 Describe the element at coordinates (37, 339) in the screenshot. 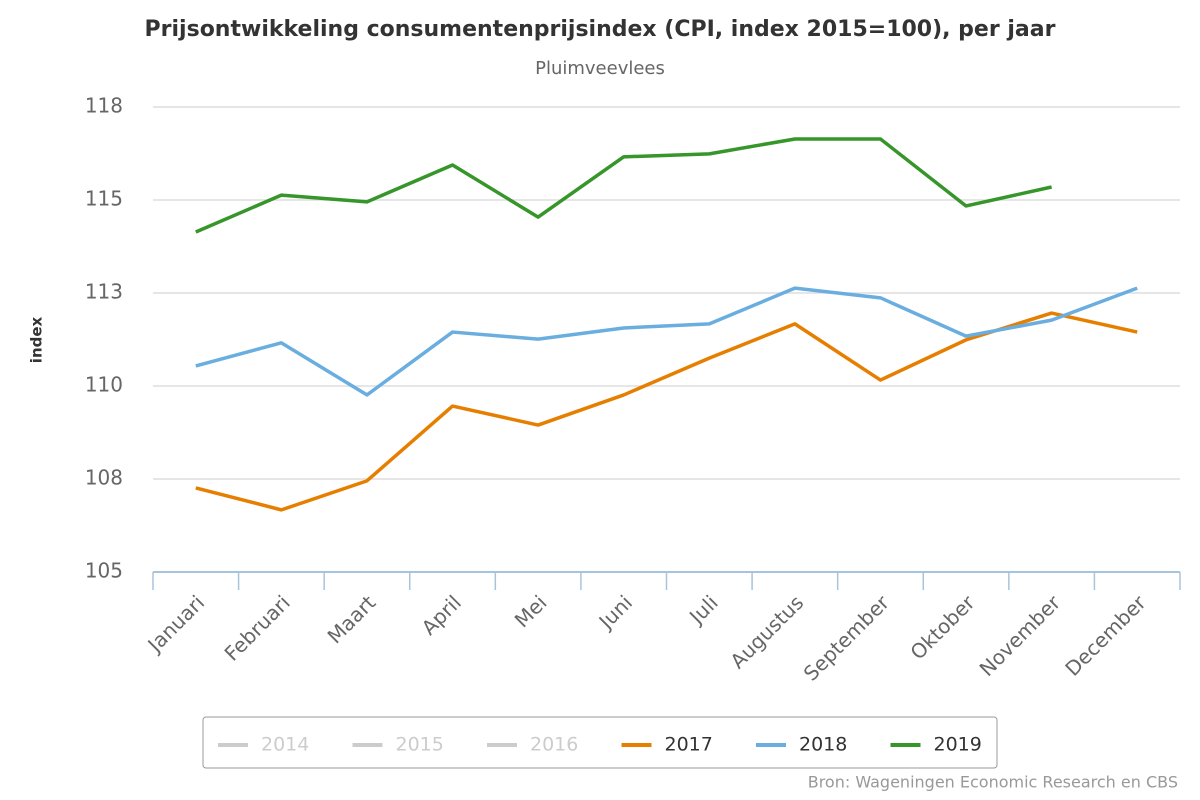

I see `y-axis-label: index` at that location.